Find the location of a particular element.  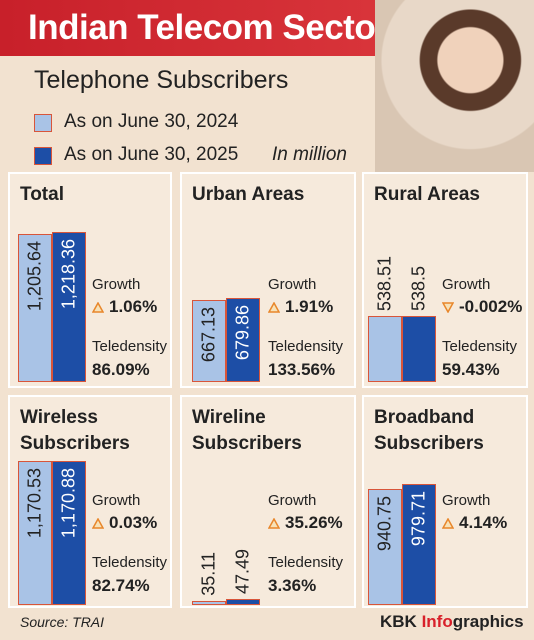

bar-value-label: 47.49 is located at coordinates (242, 572).